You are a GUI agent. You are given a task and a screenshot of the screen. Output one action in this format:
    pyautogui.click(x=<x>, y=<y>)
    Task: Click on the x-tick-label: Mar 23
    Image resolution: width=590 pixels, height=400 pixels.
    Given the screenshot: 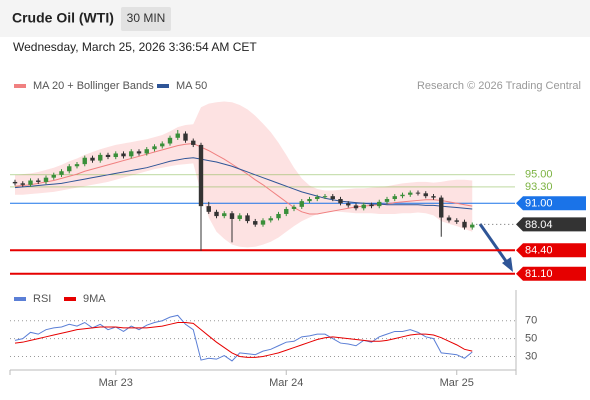 What is the action you would take?
    pyautogui.click(x=116, y=383)
    